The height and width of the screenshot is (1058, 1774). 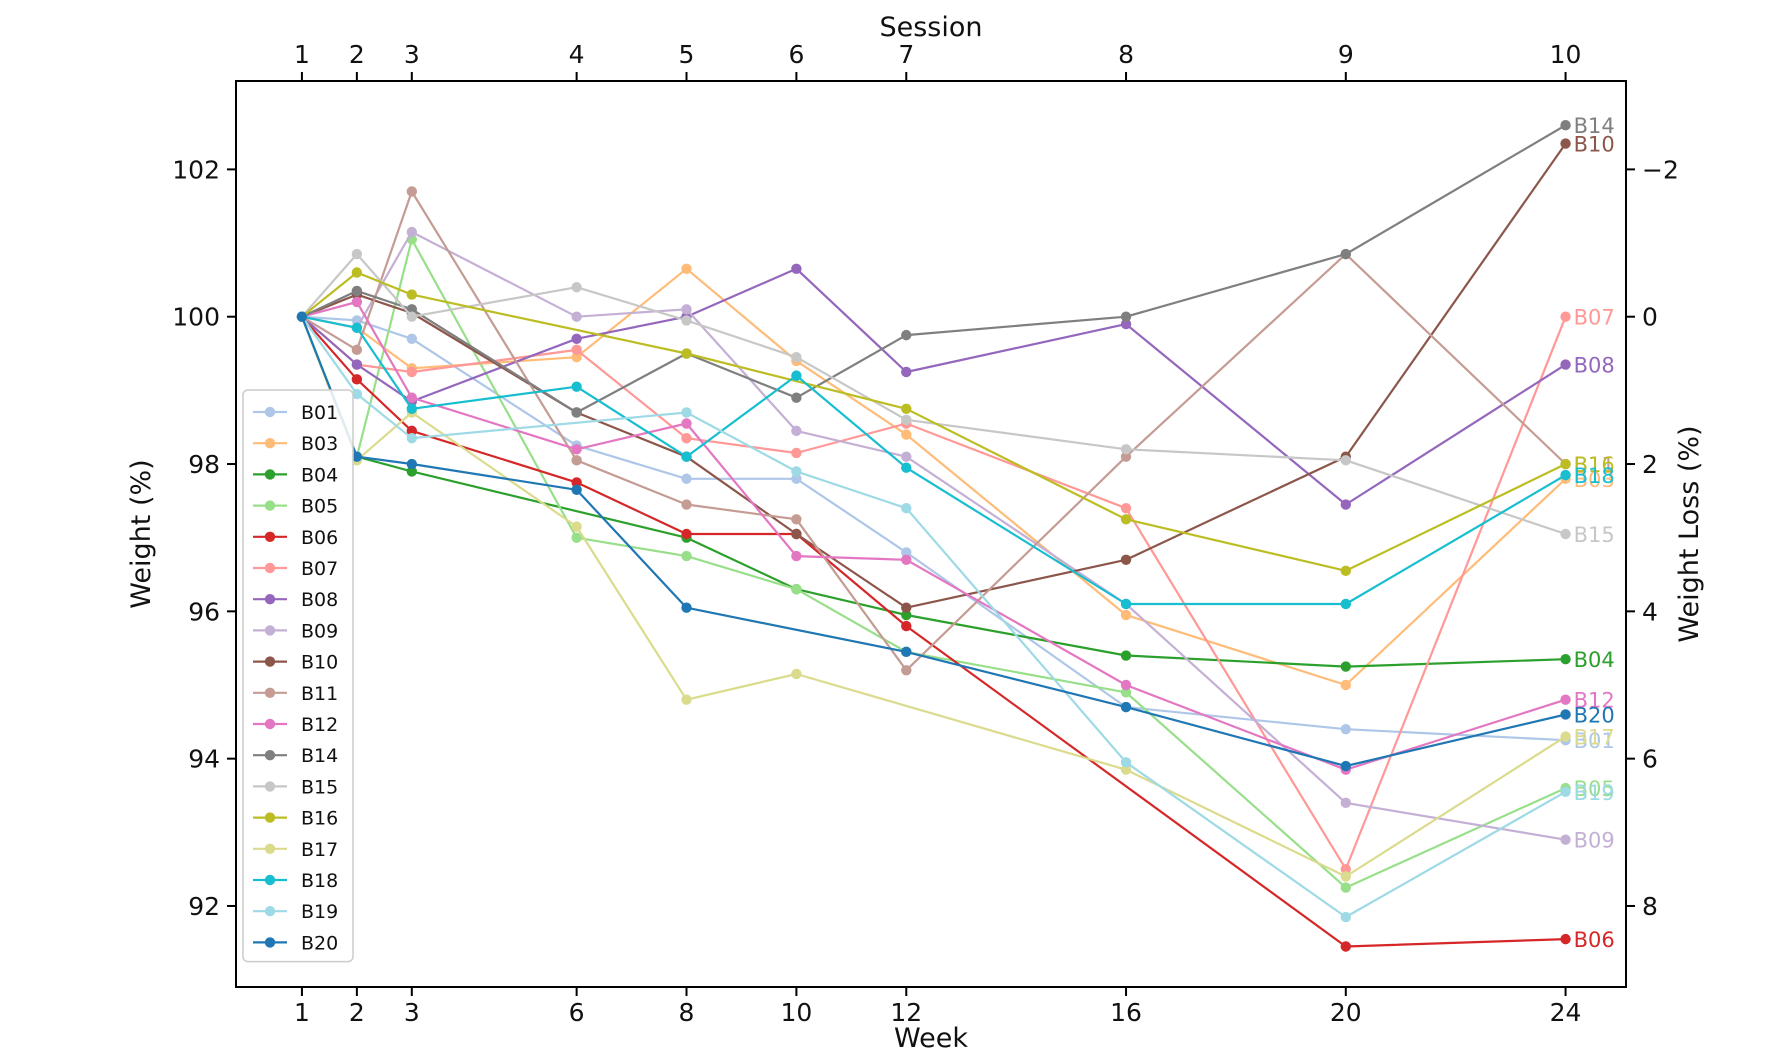 What do you see at coordinates (906, 54) in the screenshot?
I see `session-tick-label: 7` at bounding box center [906, 54].